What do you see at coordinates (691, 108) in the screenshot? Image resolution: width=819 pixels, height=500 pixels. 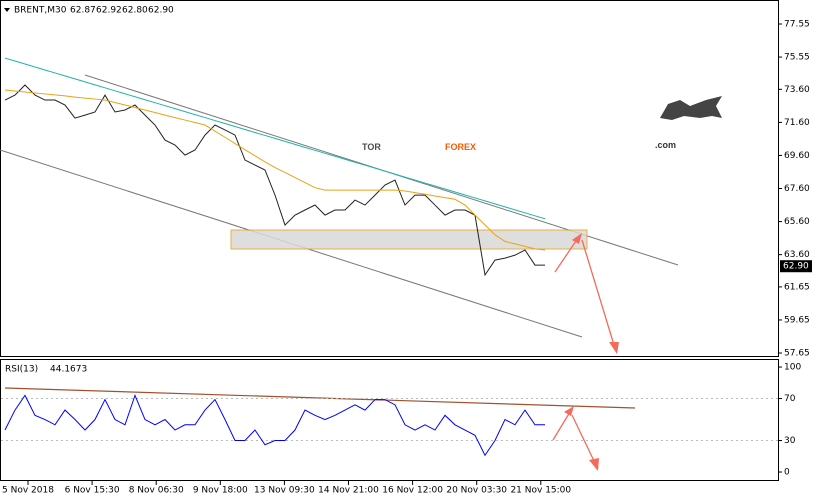 I see `logo-bull` at bounding box center [691, 108].